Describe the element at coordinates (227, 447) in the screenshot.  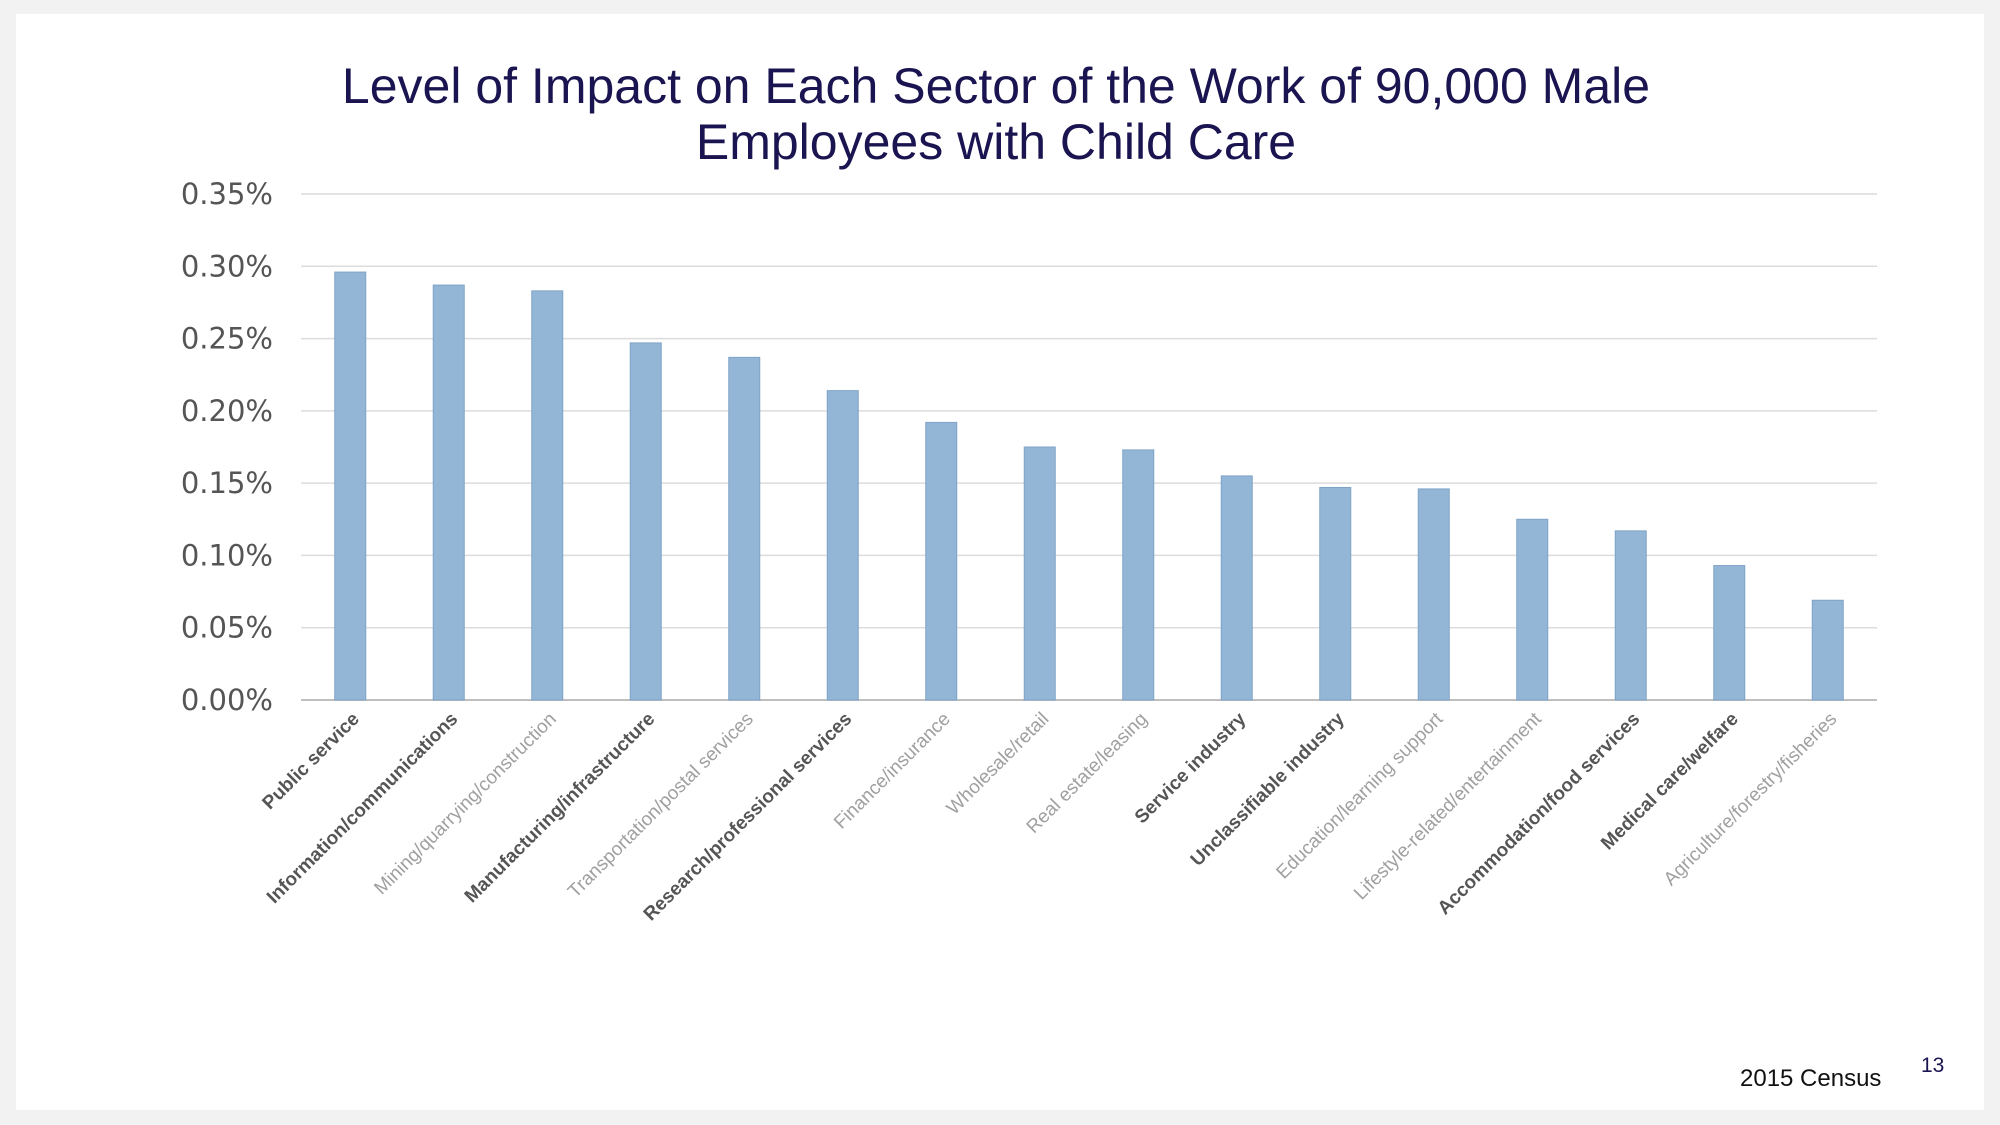
I see `y-axis-ticks: 0.00% 0.05% 0.10% 0.15% 0.20% 0.25% 0.30% 0.35%` at that location.